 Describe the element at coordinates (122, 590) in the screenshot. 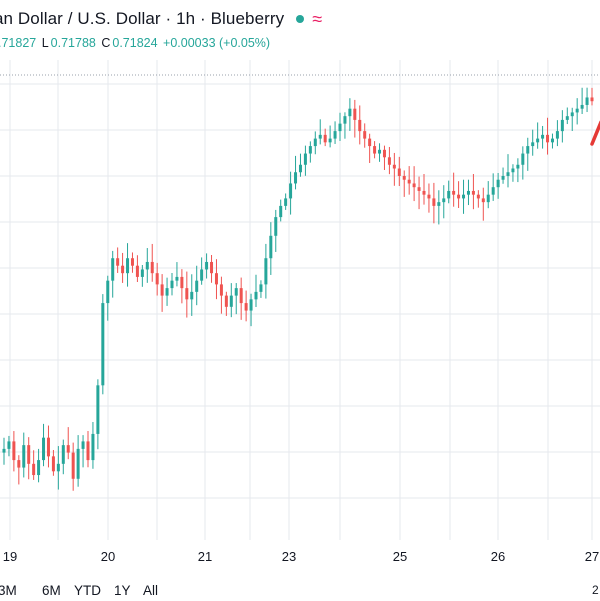

I see `range-1y-button: 1Y` at that location.